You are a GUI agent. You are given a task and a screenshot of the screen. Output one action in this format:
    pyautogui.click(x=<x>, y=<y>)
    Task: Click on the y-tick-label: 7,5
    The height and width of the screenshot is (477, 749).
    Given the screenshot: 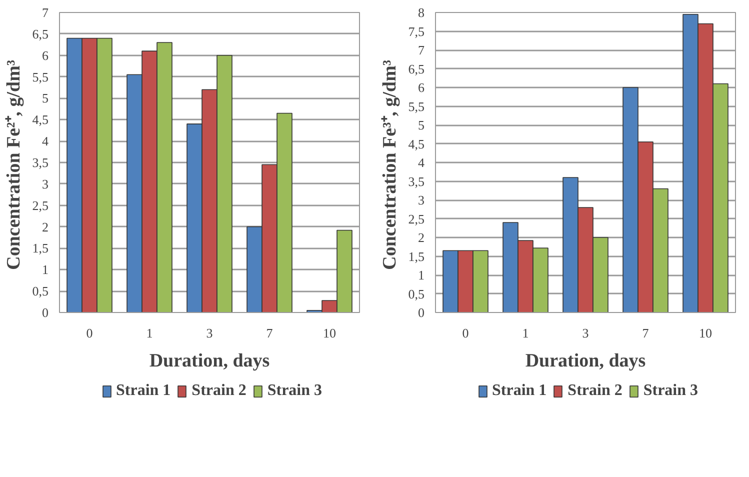 What is the action you would take?
    pyautogui.click(x=416, y=31)
    